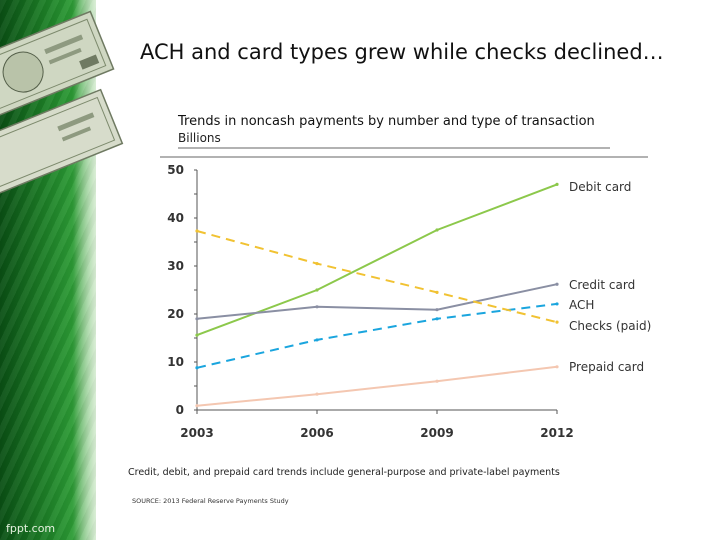 This screenshot has height=540, width=720. I want to click on y-tick-label: 10, so click(175, 362).